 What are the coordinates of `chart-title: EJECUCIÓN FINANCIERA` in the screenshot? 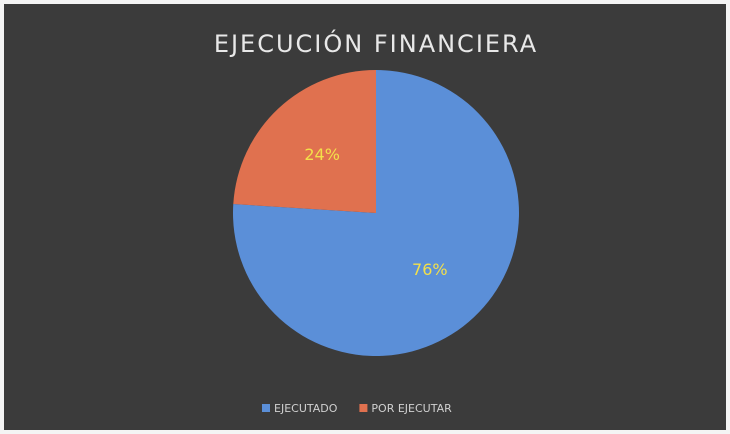 It's located at (376, 43).